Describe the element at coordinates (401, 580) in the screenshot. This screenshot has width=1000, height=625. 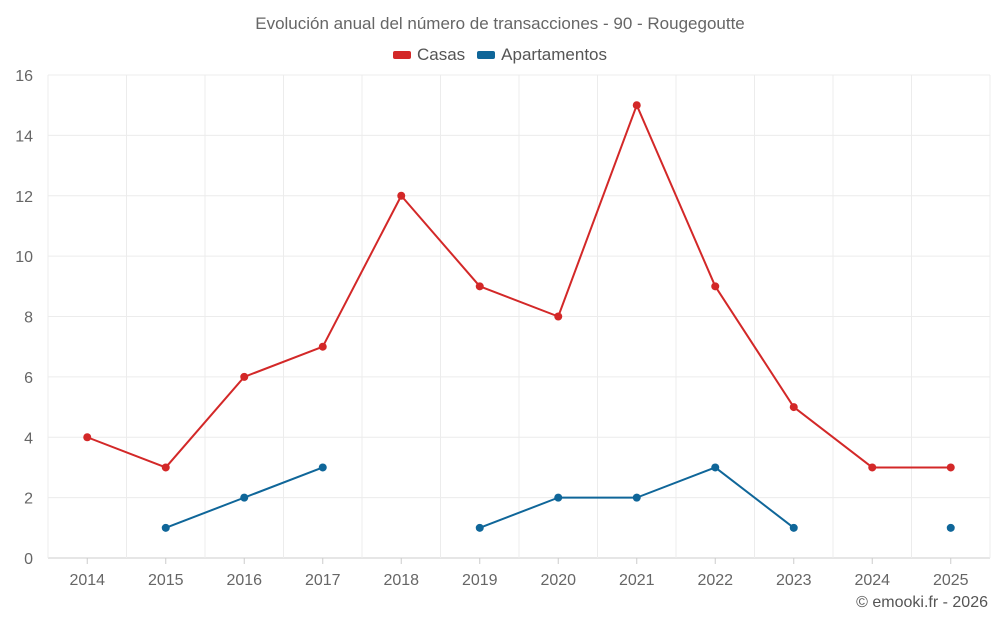
I see `x-tick-label: 2018` at that location.